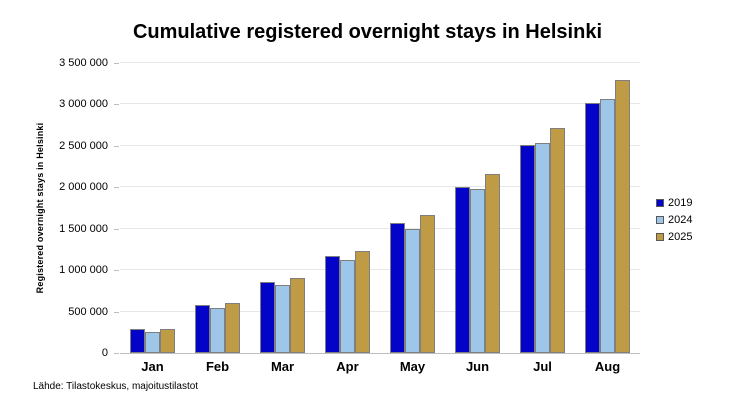 Image resolution: width=735 pixels, height=413 pixels. What do you see at coordinates (282, 319) in the screenshot?
I see `bar-2024-mar` at bounding box center [282, 319].